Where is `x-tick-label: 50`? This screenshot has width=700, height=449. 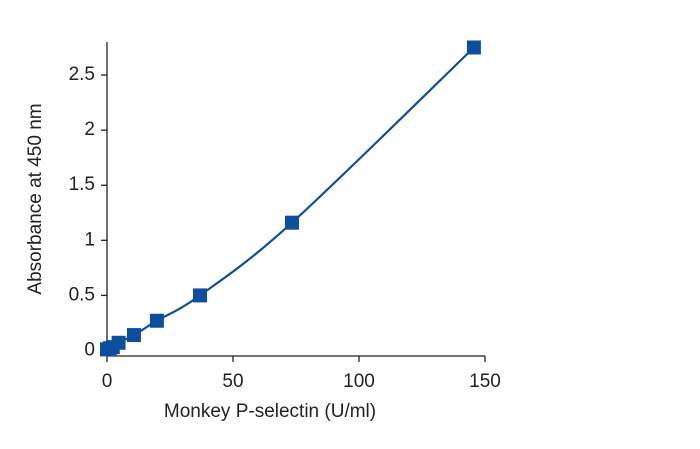
x-tick-label: 50 is located at coordinates (232, 381).